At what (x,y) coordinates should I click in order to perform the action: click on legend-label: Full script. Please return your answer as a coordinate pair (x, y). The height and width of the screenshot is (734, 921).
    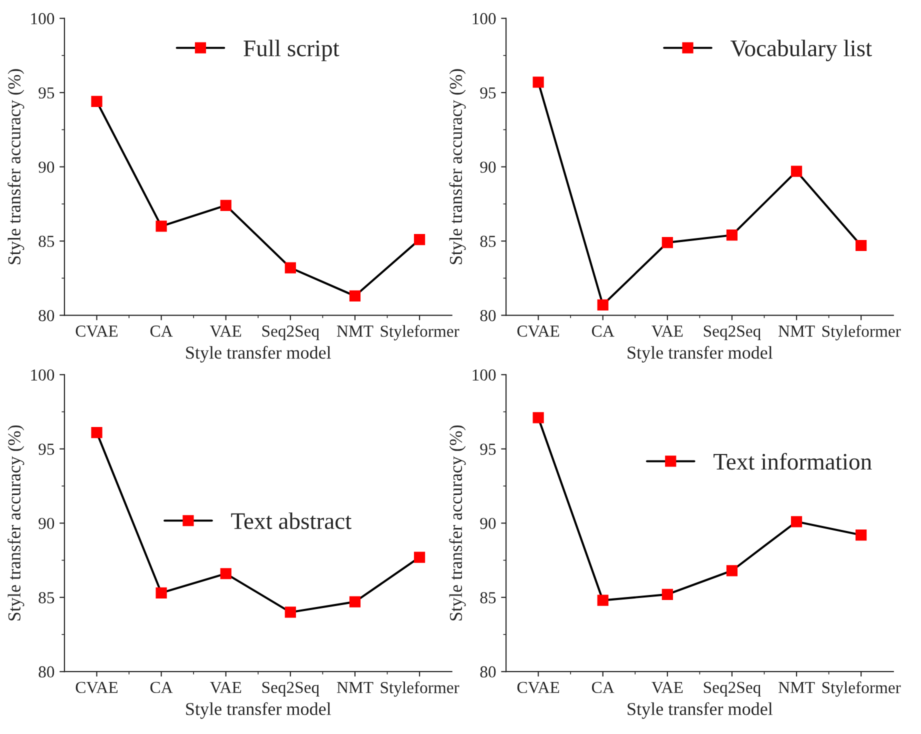
    Looking at the image, I should click on (292, 51).